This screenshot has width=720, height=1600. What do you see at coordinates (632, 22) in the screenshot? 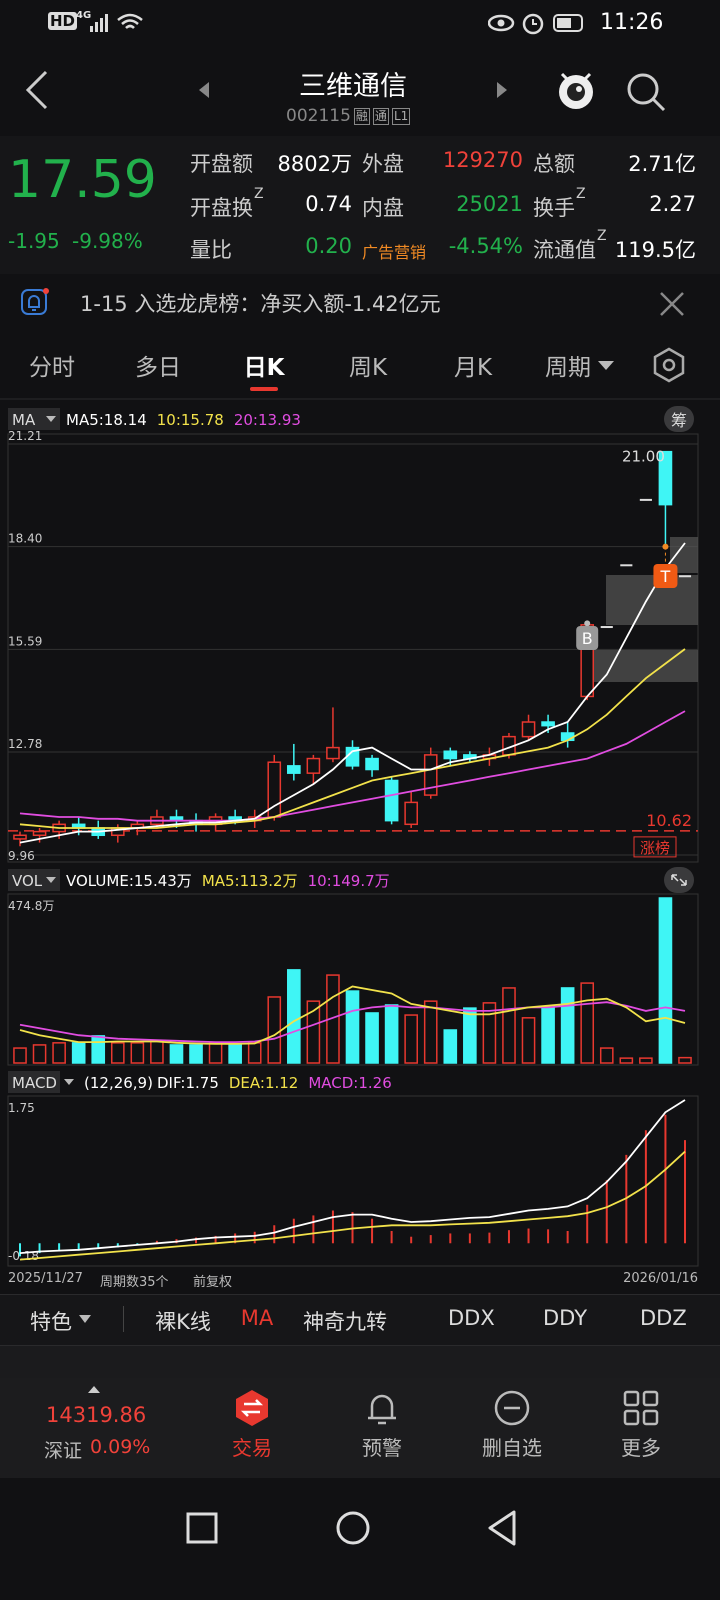
I see `clock: 11:26` at bounding box center [632, 22].